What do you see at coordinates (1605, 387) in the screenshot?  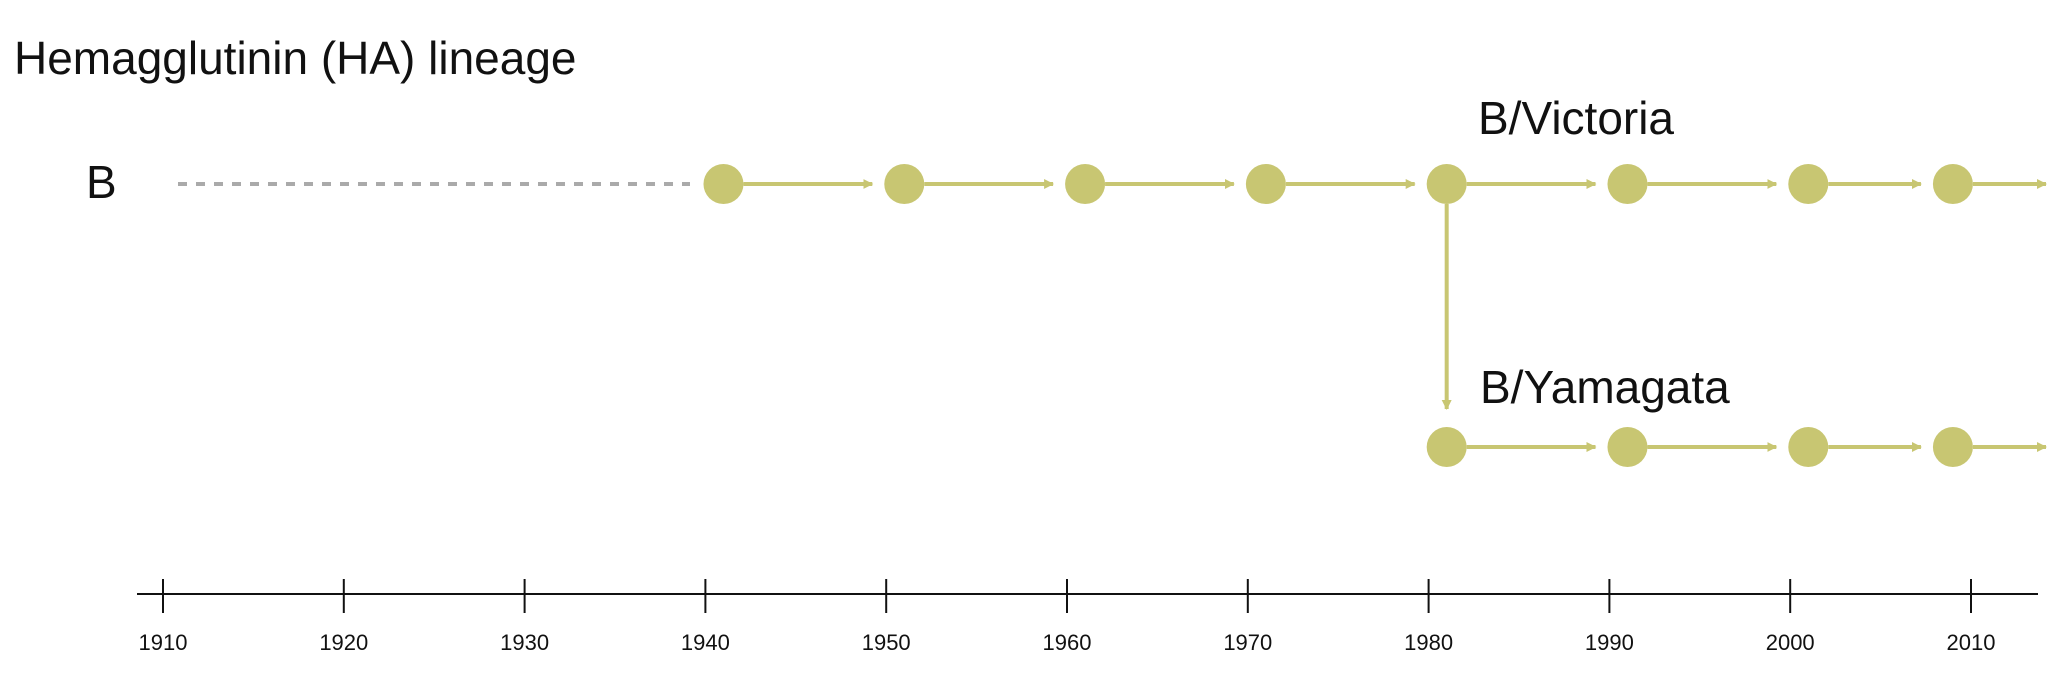 I see `lineage-label-yamagata: B/Yamagata` at bounding box center [1605, 387].